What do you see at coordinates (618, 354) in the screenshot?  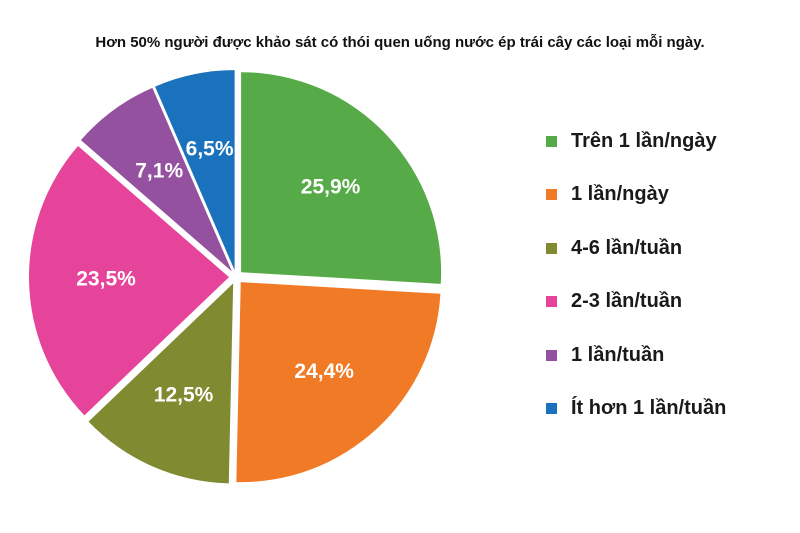 I see `legend-label: 1 lần/tuần` at bounding box center [618, 354].